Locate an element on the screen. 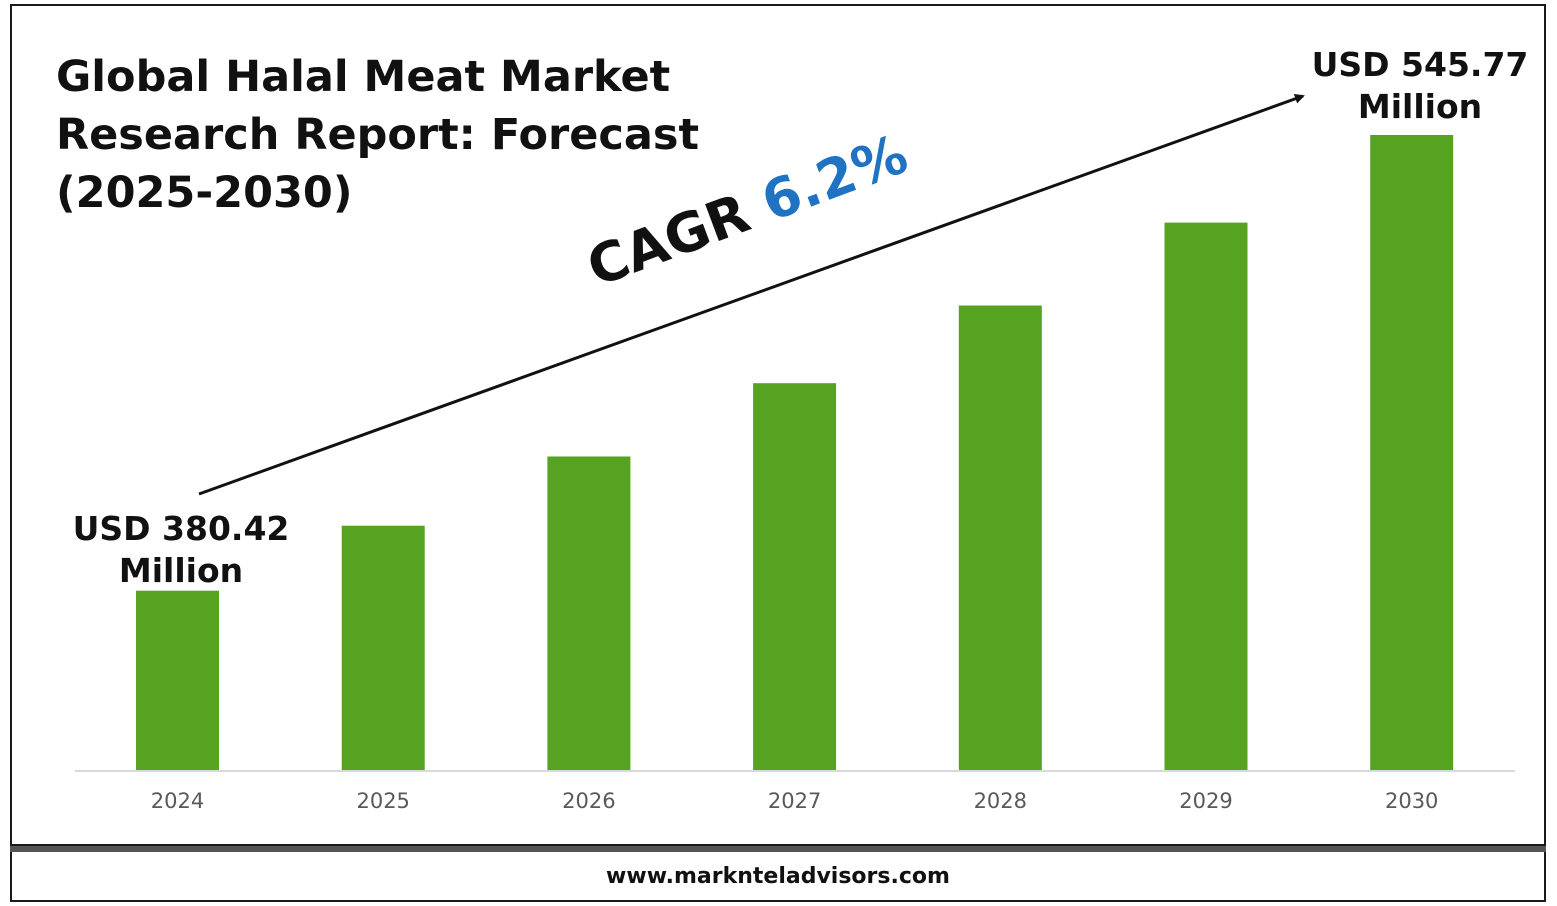  bar-2028 is located at coordinates (1000, 538).